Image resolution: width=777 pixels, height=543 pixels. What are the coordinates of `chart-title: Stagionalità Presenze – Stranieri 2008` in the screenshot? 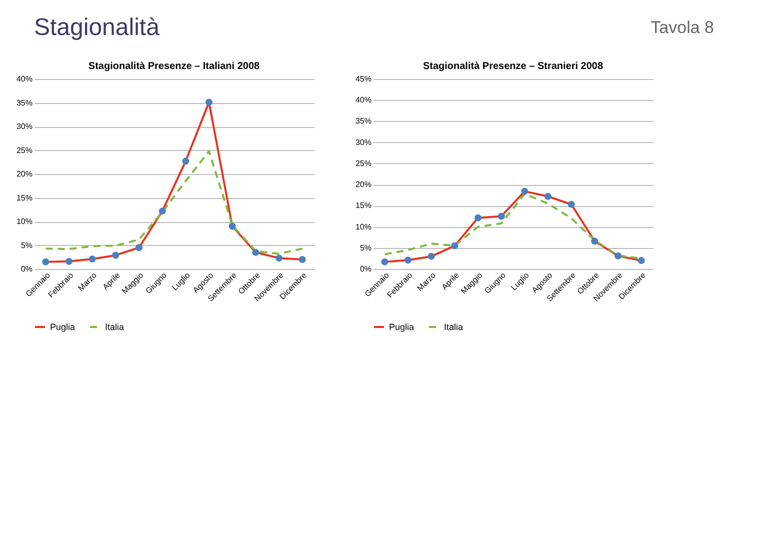 It's located at (513, 66).